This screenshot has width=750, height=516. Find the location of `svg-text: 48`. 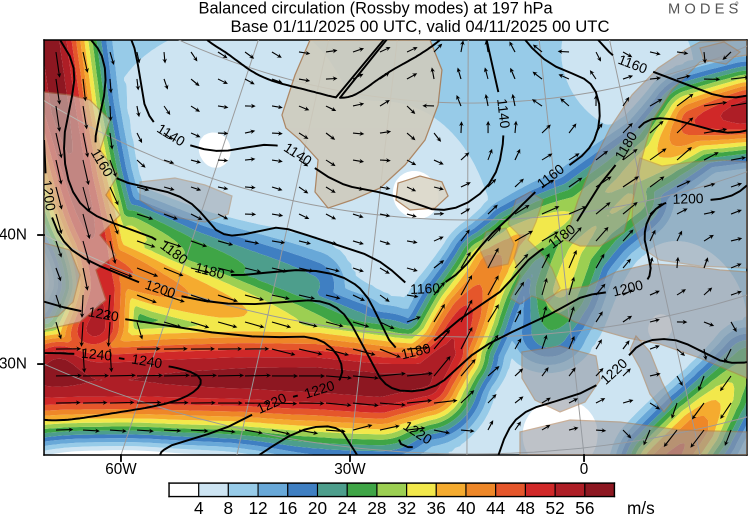

svg-text: 48 is located at coordinates (525, 507).